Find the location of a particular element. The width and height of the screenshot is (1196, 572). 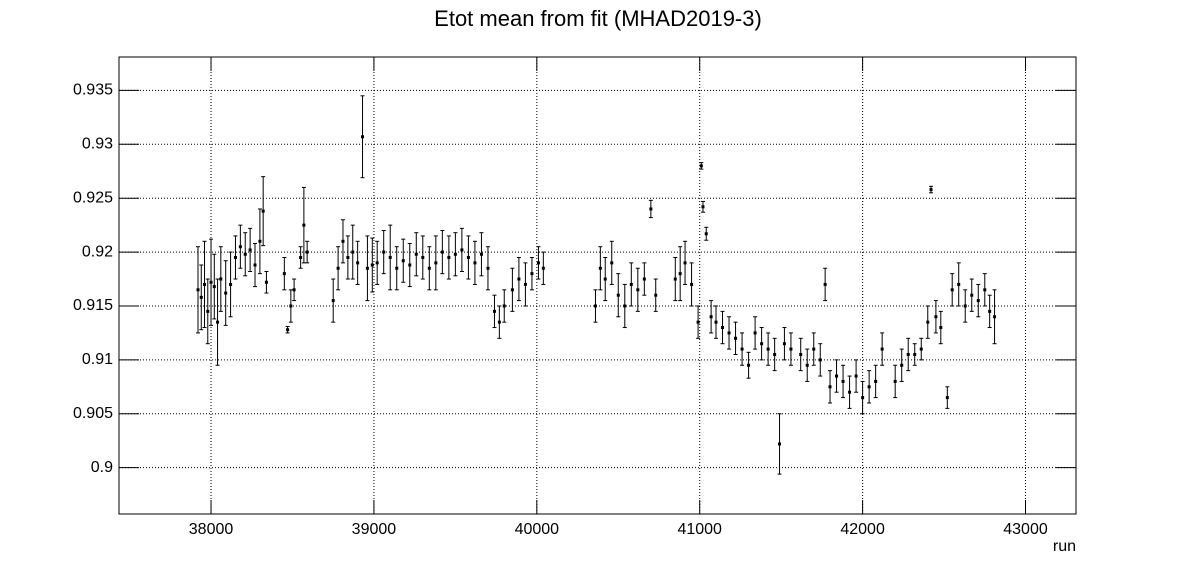

x-tick-label: 41000 is located at coordinates (699, 529).